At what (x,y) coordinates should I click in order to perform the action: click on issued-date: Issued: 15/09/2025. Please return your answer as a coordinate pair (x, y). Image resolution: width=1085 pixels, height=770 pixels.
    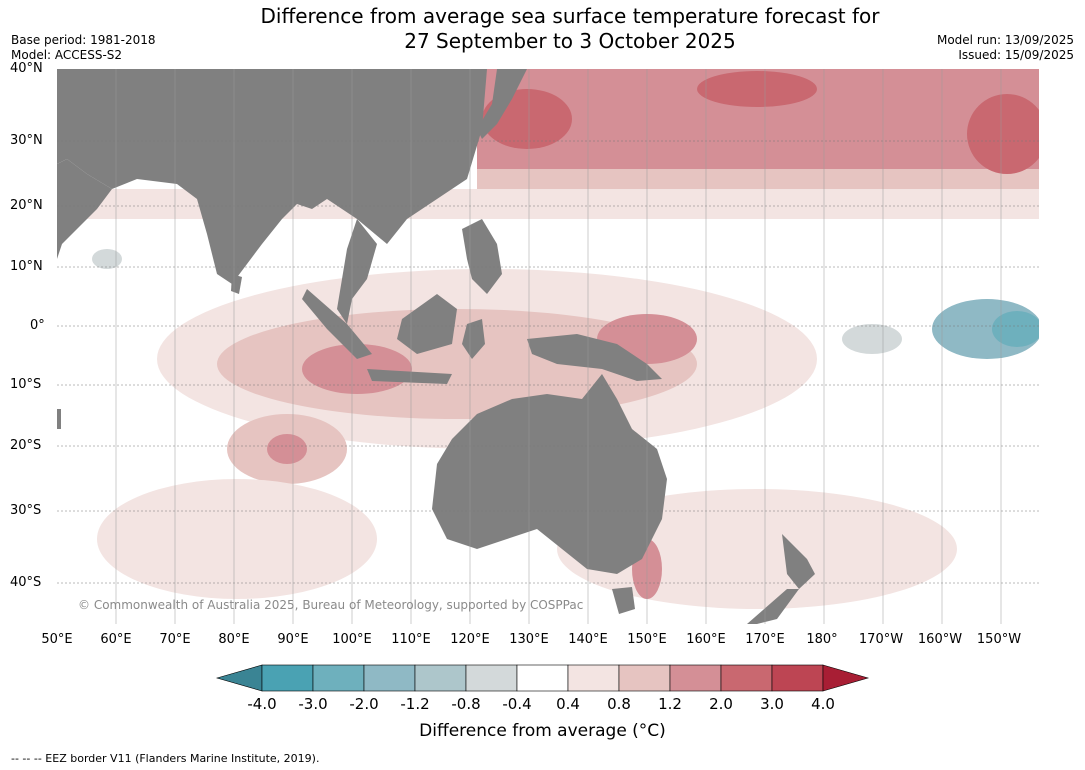
    Looking at the image, I should click on (1016, 55).